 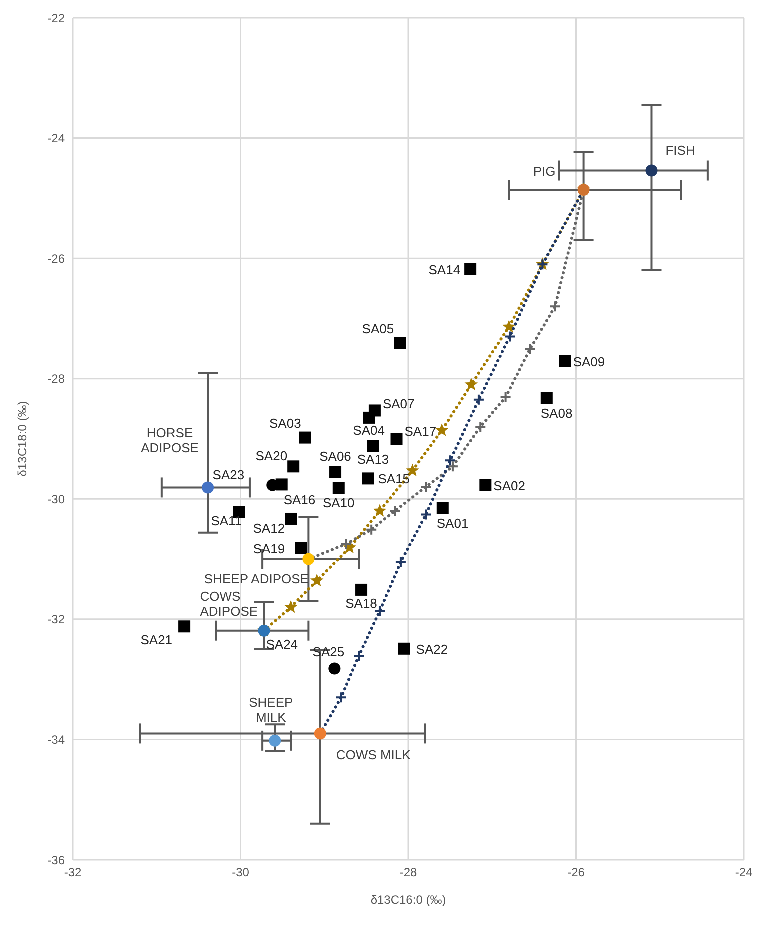 I want to click on x-tick-label: -28, so click(x=409, y=873).